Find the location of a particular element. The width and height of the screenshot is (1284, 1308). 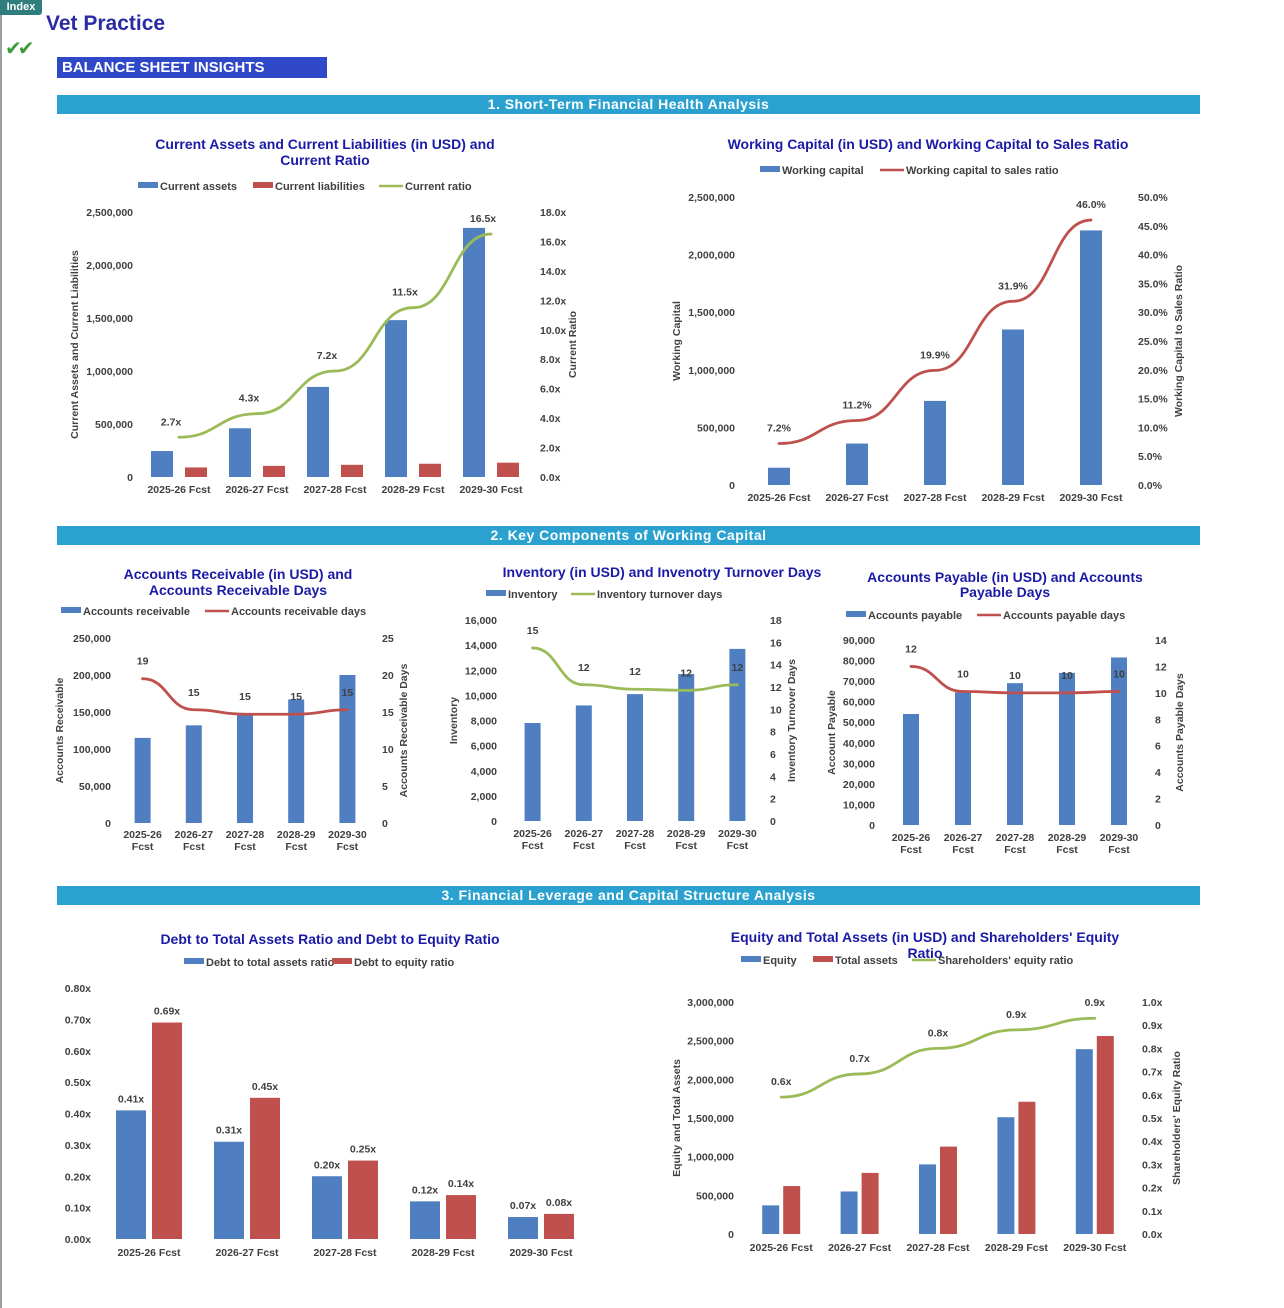

section-band-short-term: 1. Short-Term Financial Health Analysis is located at coordinates (628, 104).